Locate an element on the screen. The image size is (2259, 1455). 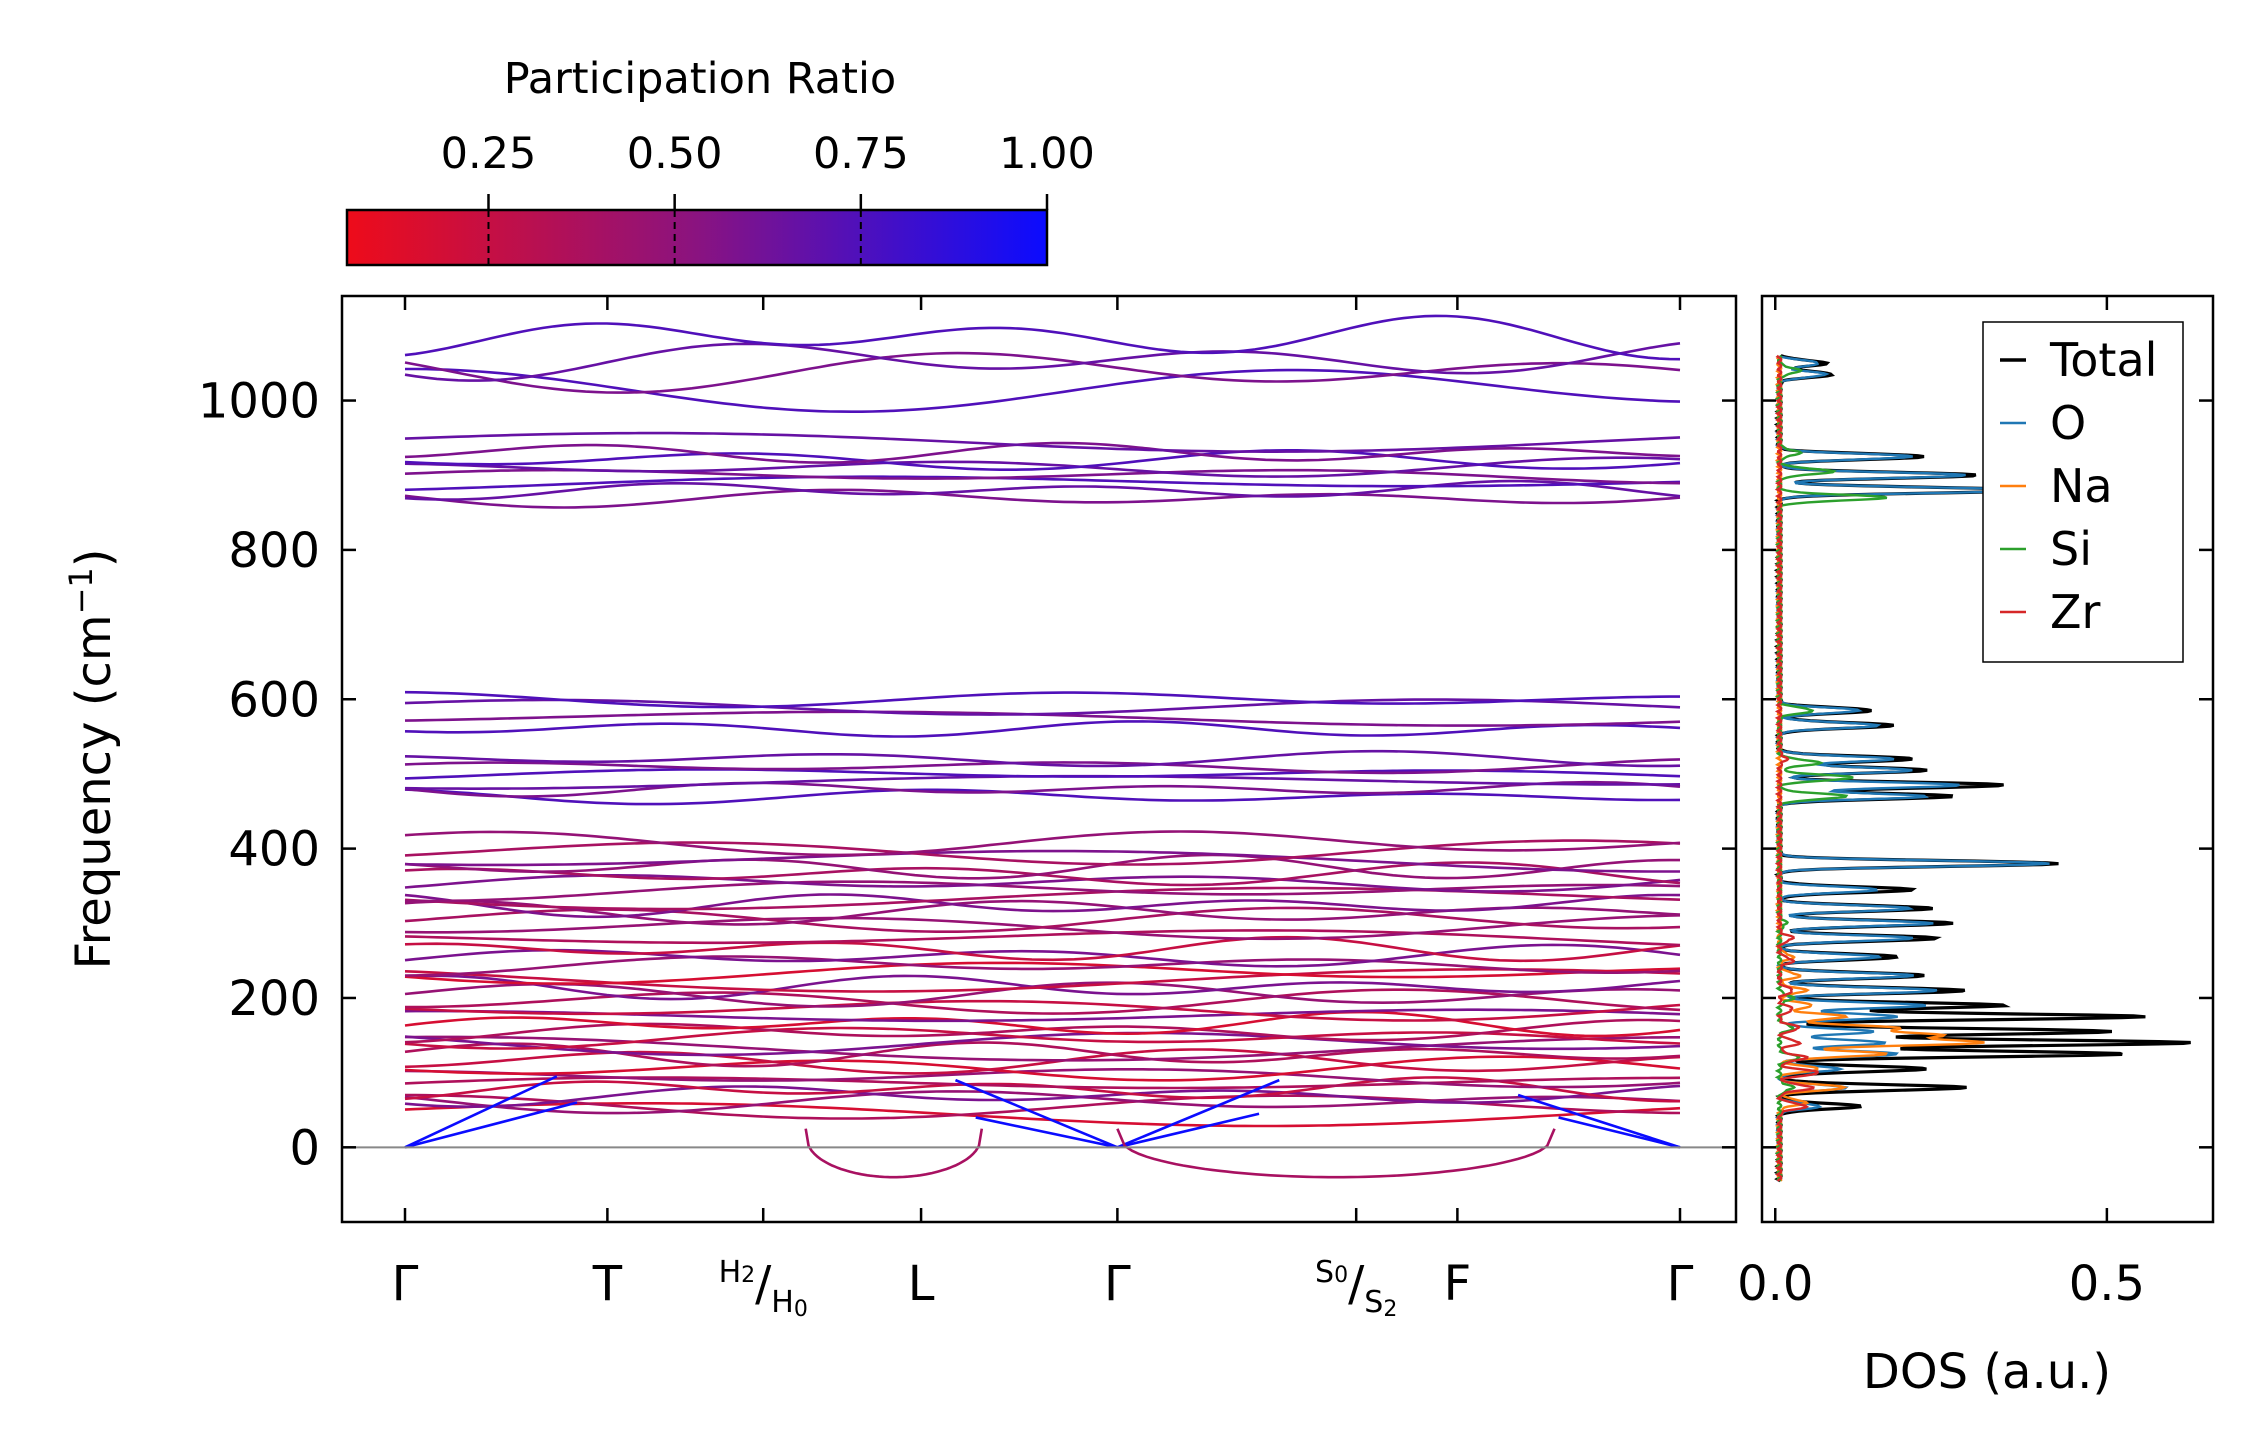
dos-frame is located at coordinates (1987, 759).